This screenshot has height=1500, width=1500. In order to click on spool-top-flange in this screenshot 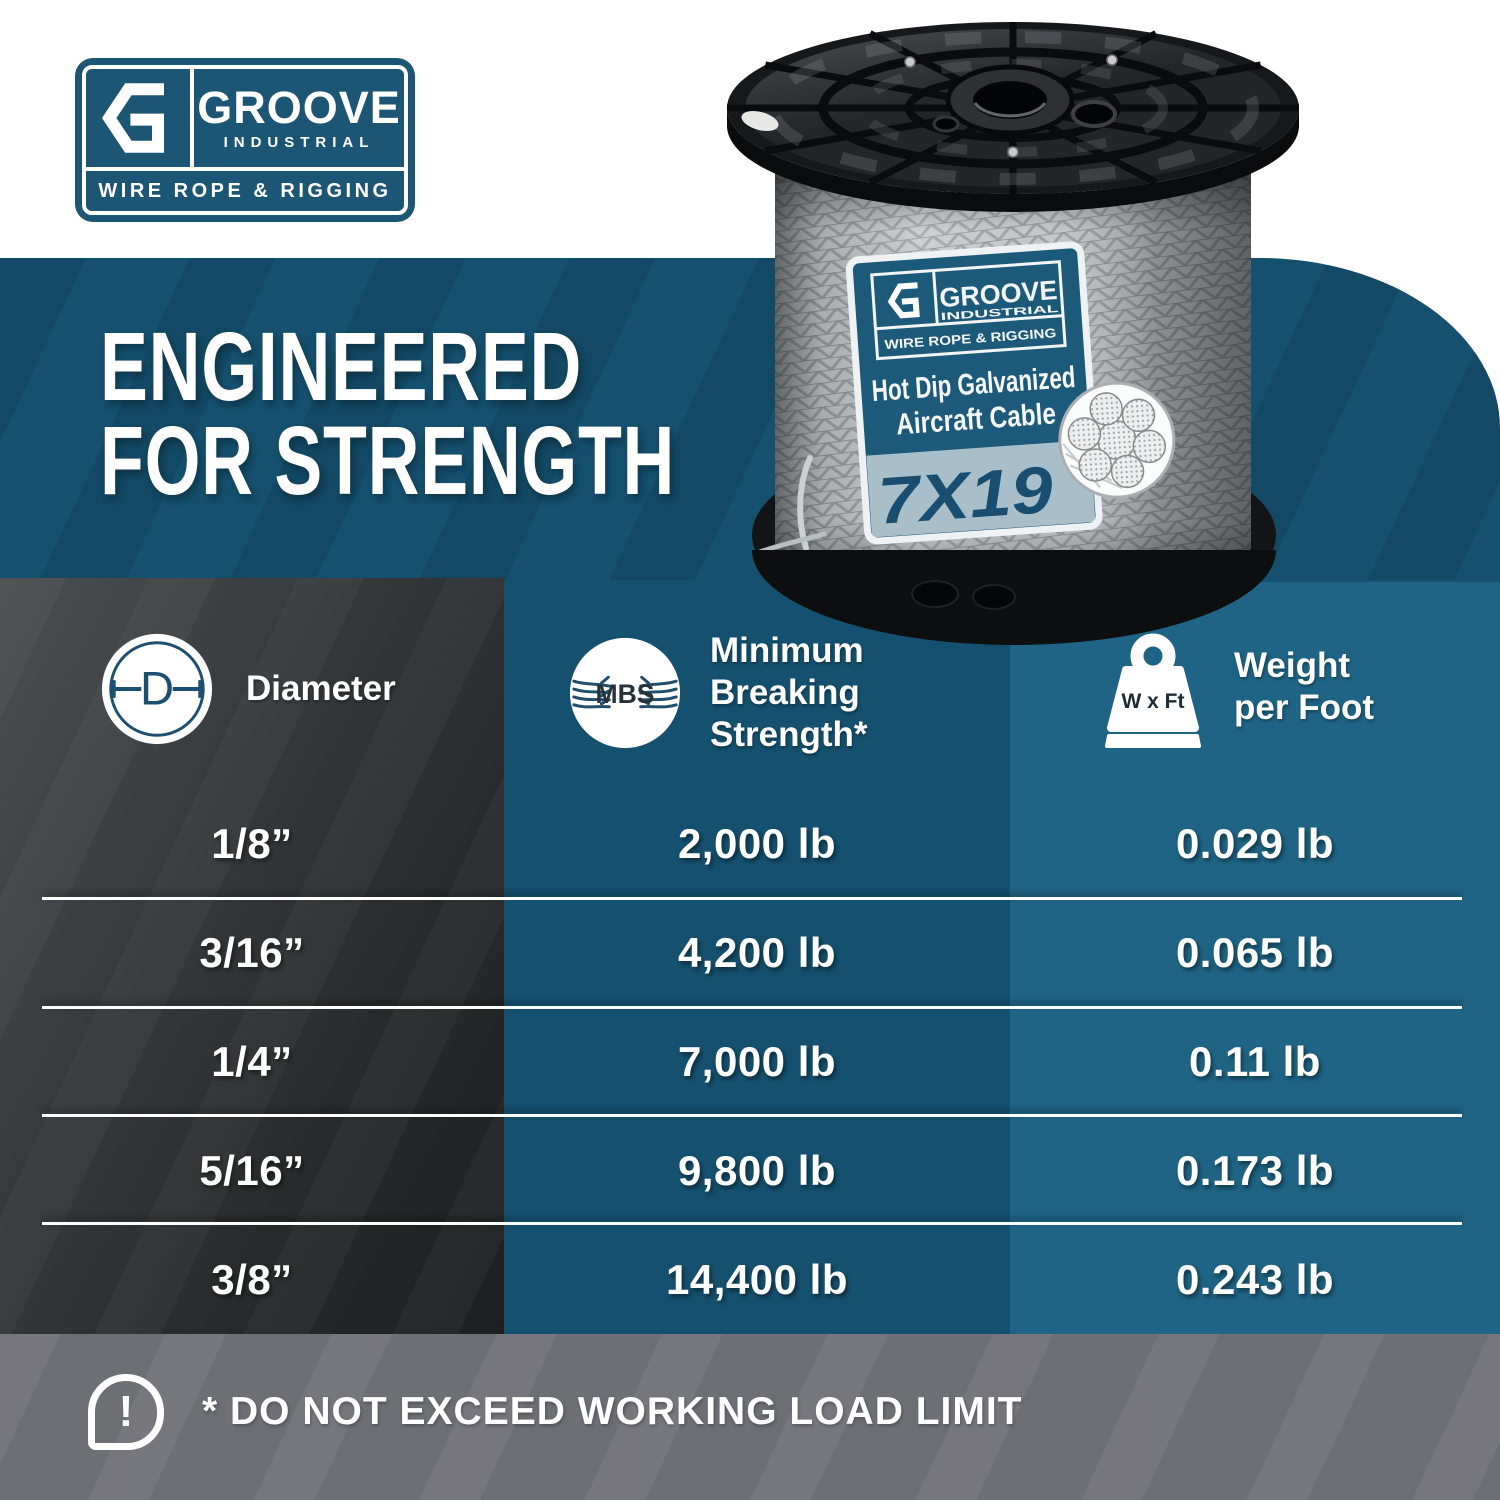, I will do `click(1013, 117)`.